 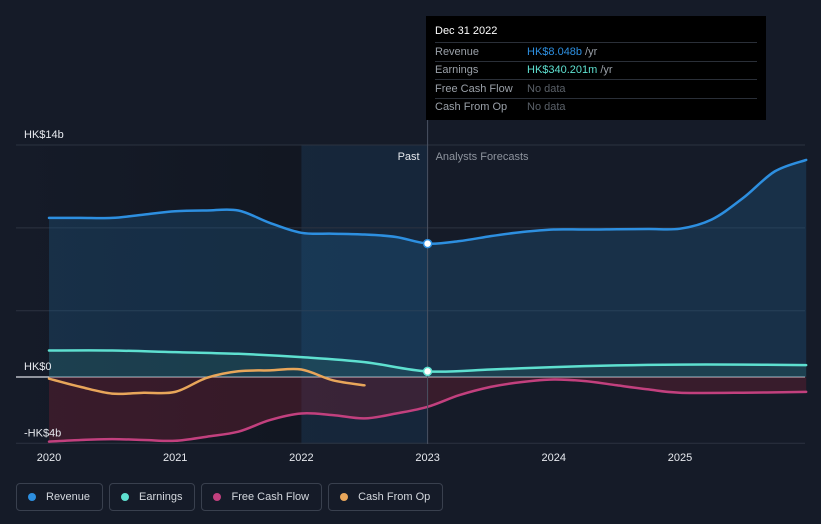 What do you see at coordinates (175, 458) in the screenshot?
I see `x-tick-label: 2021` at bounding box center [175, 458].